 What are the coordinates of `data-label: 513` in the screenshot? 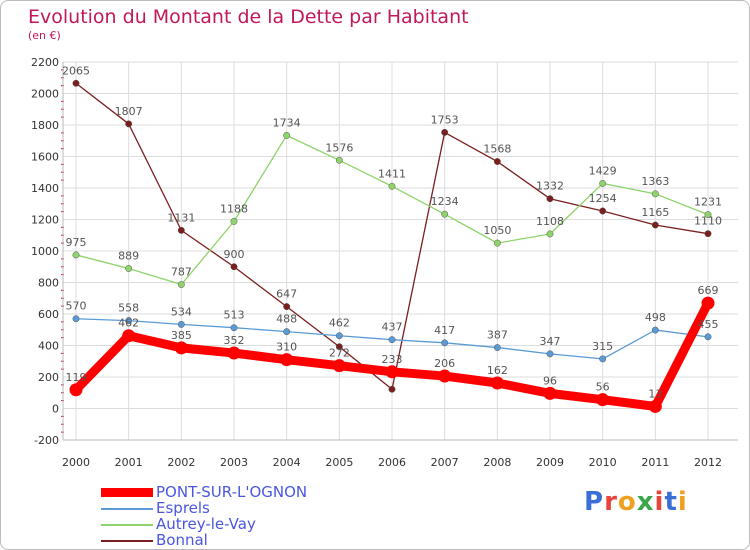 It's located at (234, 315).